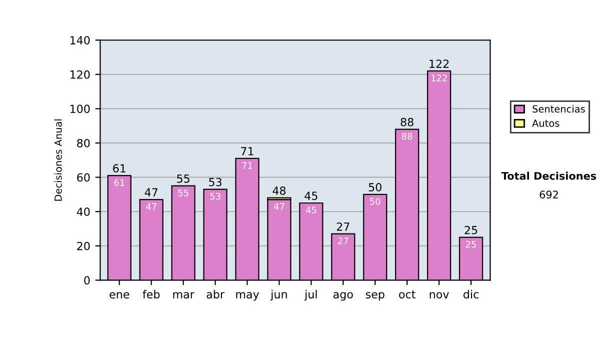  I want to click on total-label: 25, so click(471, 230).